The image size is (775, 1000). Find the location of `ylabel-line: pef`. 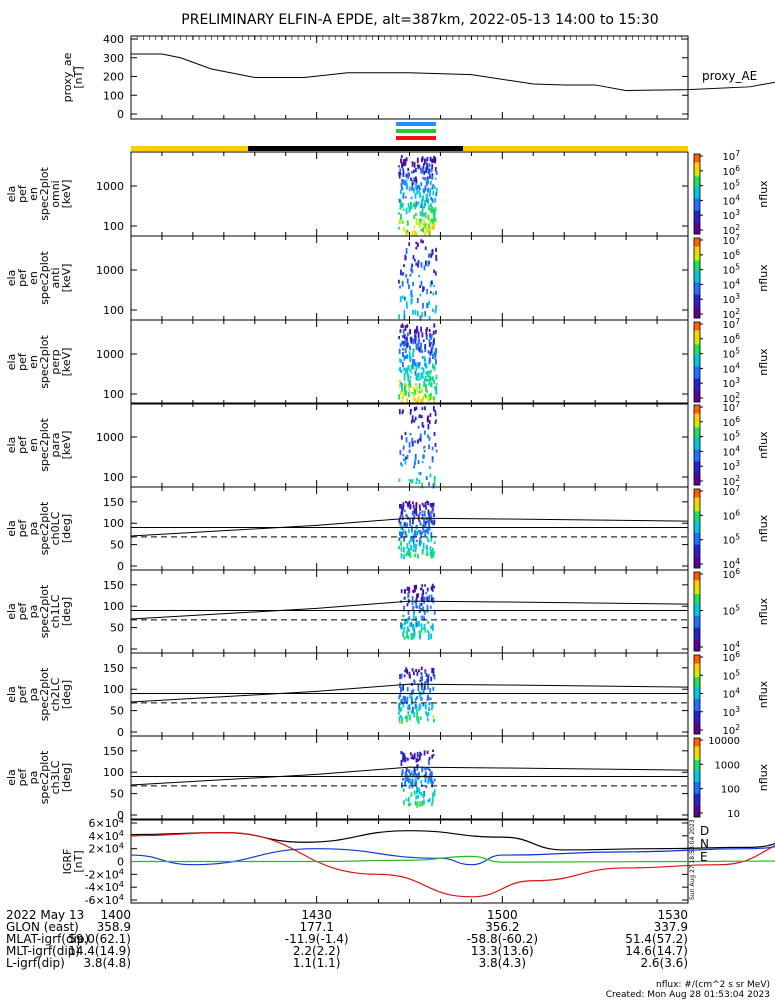

ylabel-line: pef is located at coordinates (22, 694).